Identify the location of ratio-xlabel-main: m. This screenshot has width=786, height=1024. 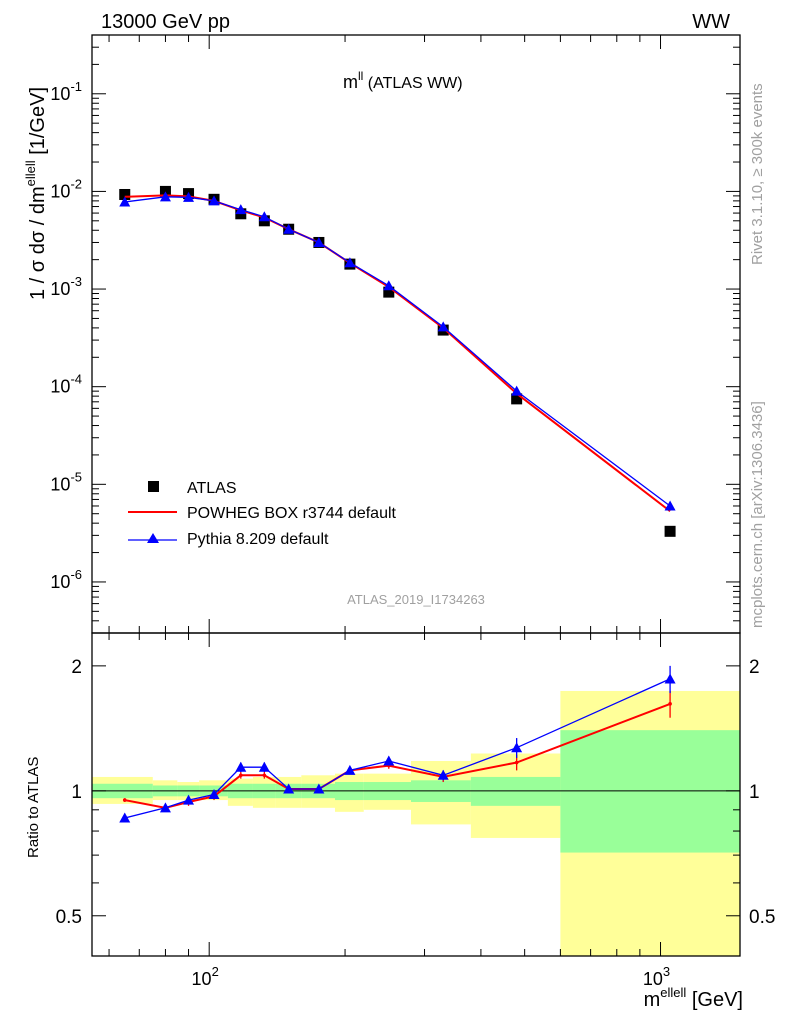
(652, 1000).